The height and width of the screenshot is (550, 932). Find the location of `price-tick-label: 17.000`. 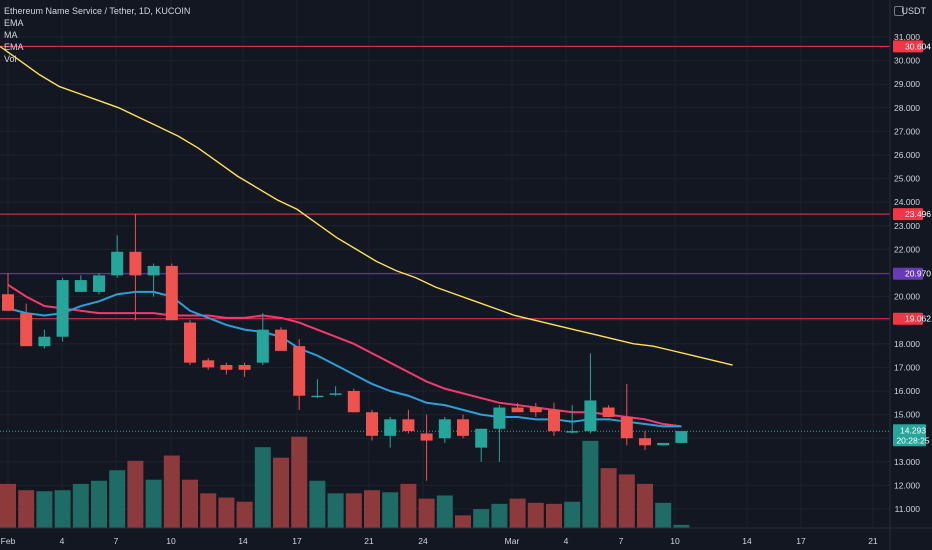

price-tick-label: 17.000 is located at coordinates (907, 367).